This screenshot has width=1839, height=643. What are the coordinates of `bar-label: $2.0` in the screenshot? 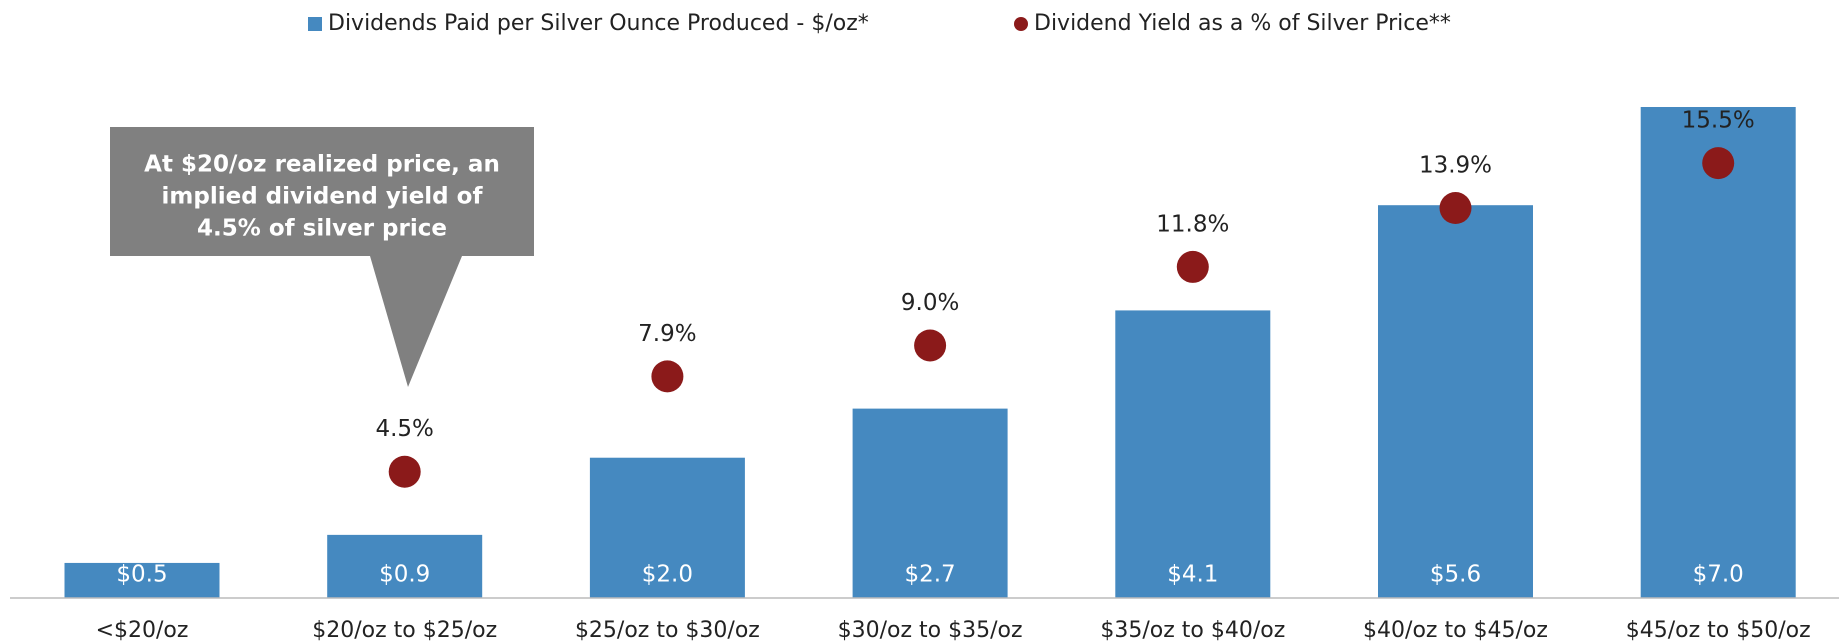 It's located at (667, 575).